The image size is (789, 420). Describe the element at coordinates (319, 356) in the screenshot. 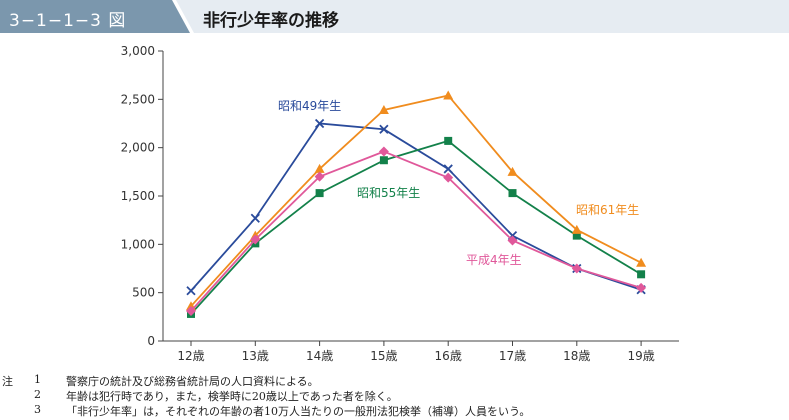

I see `x-tick-label: 14歳` at that location.